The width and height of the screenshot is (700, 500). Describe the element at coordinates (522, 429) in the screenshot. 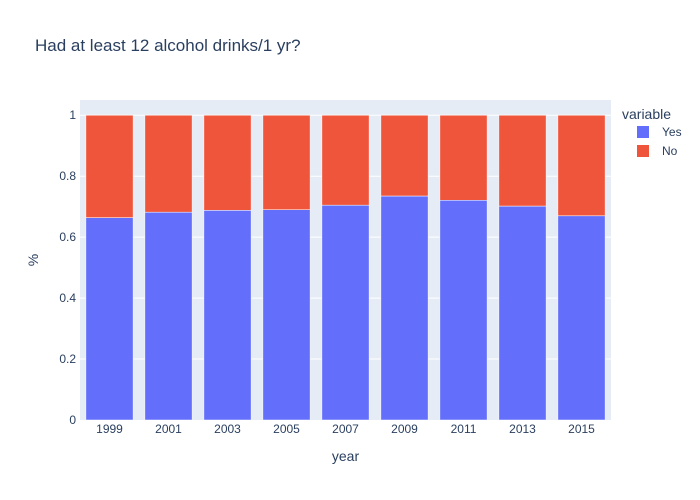

I see `x-tick-label: 2013` at that location.